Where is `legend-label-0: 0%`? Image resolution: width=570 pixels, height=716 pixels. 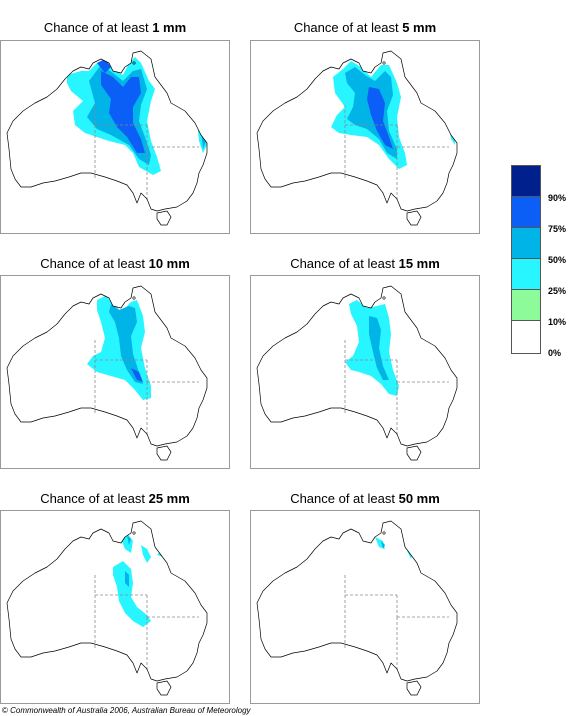
legend-label-0: 0% is located at coordinates (555, 353).